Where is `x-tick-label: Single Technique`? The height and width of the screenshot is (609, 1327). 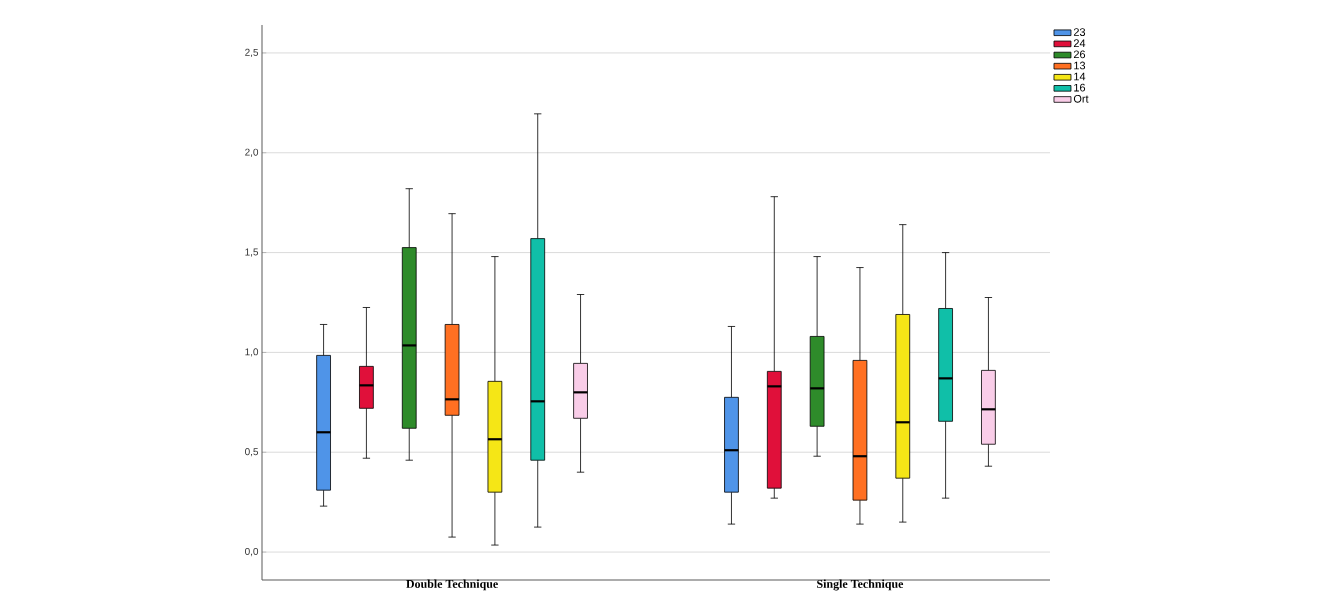
x-tick-label: Single Technique is located at coordinates (860, 585).